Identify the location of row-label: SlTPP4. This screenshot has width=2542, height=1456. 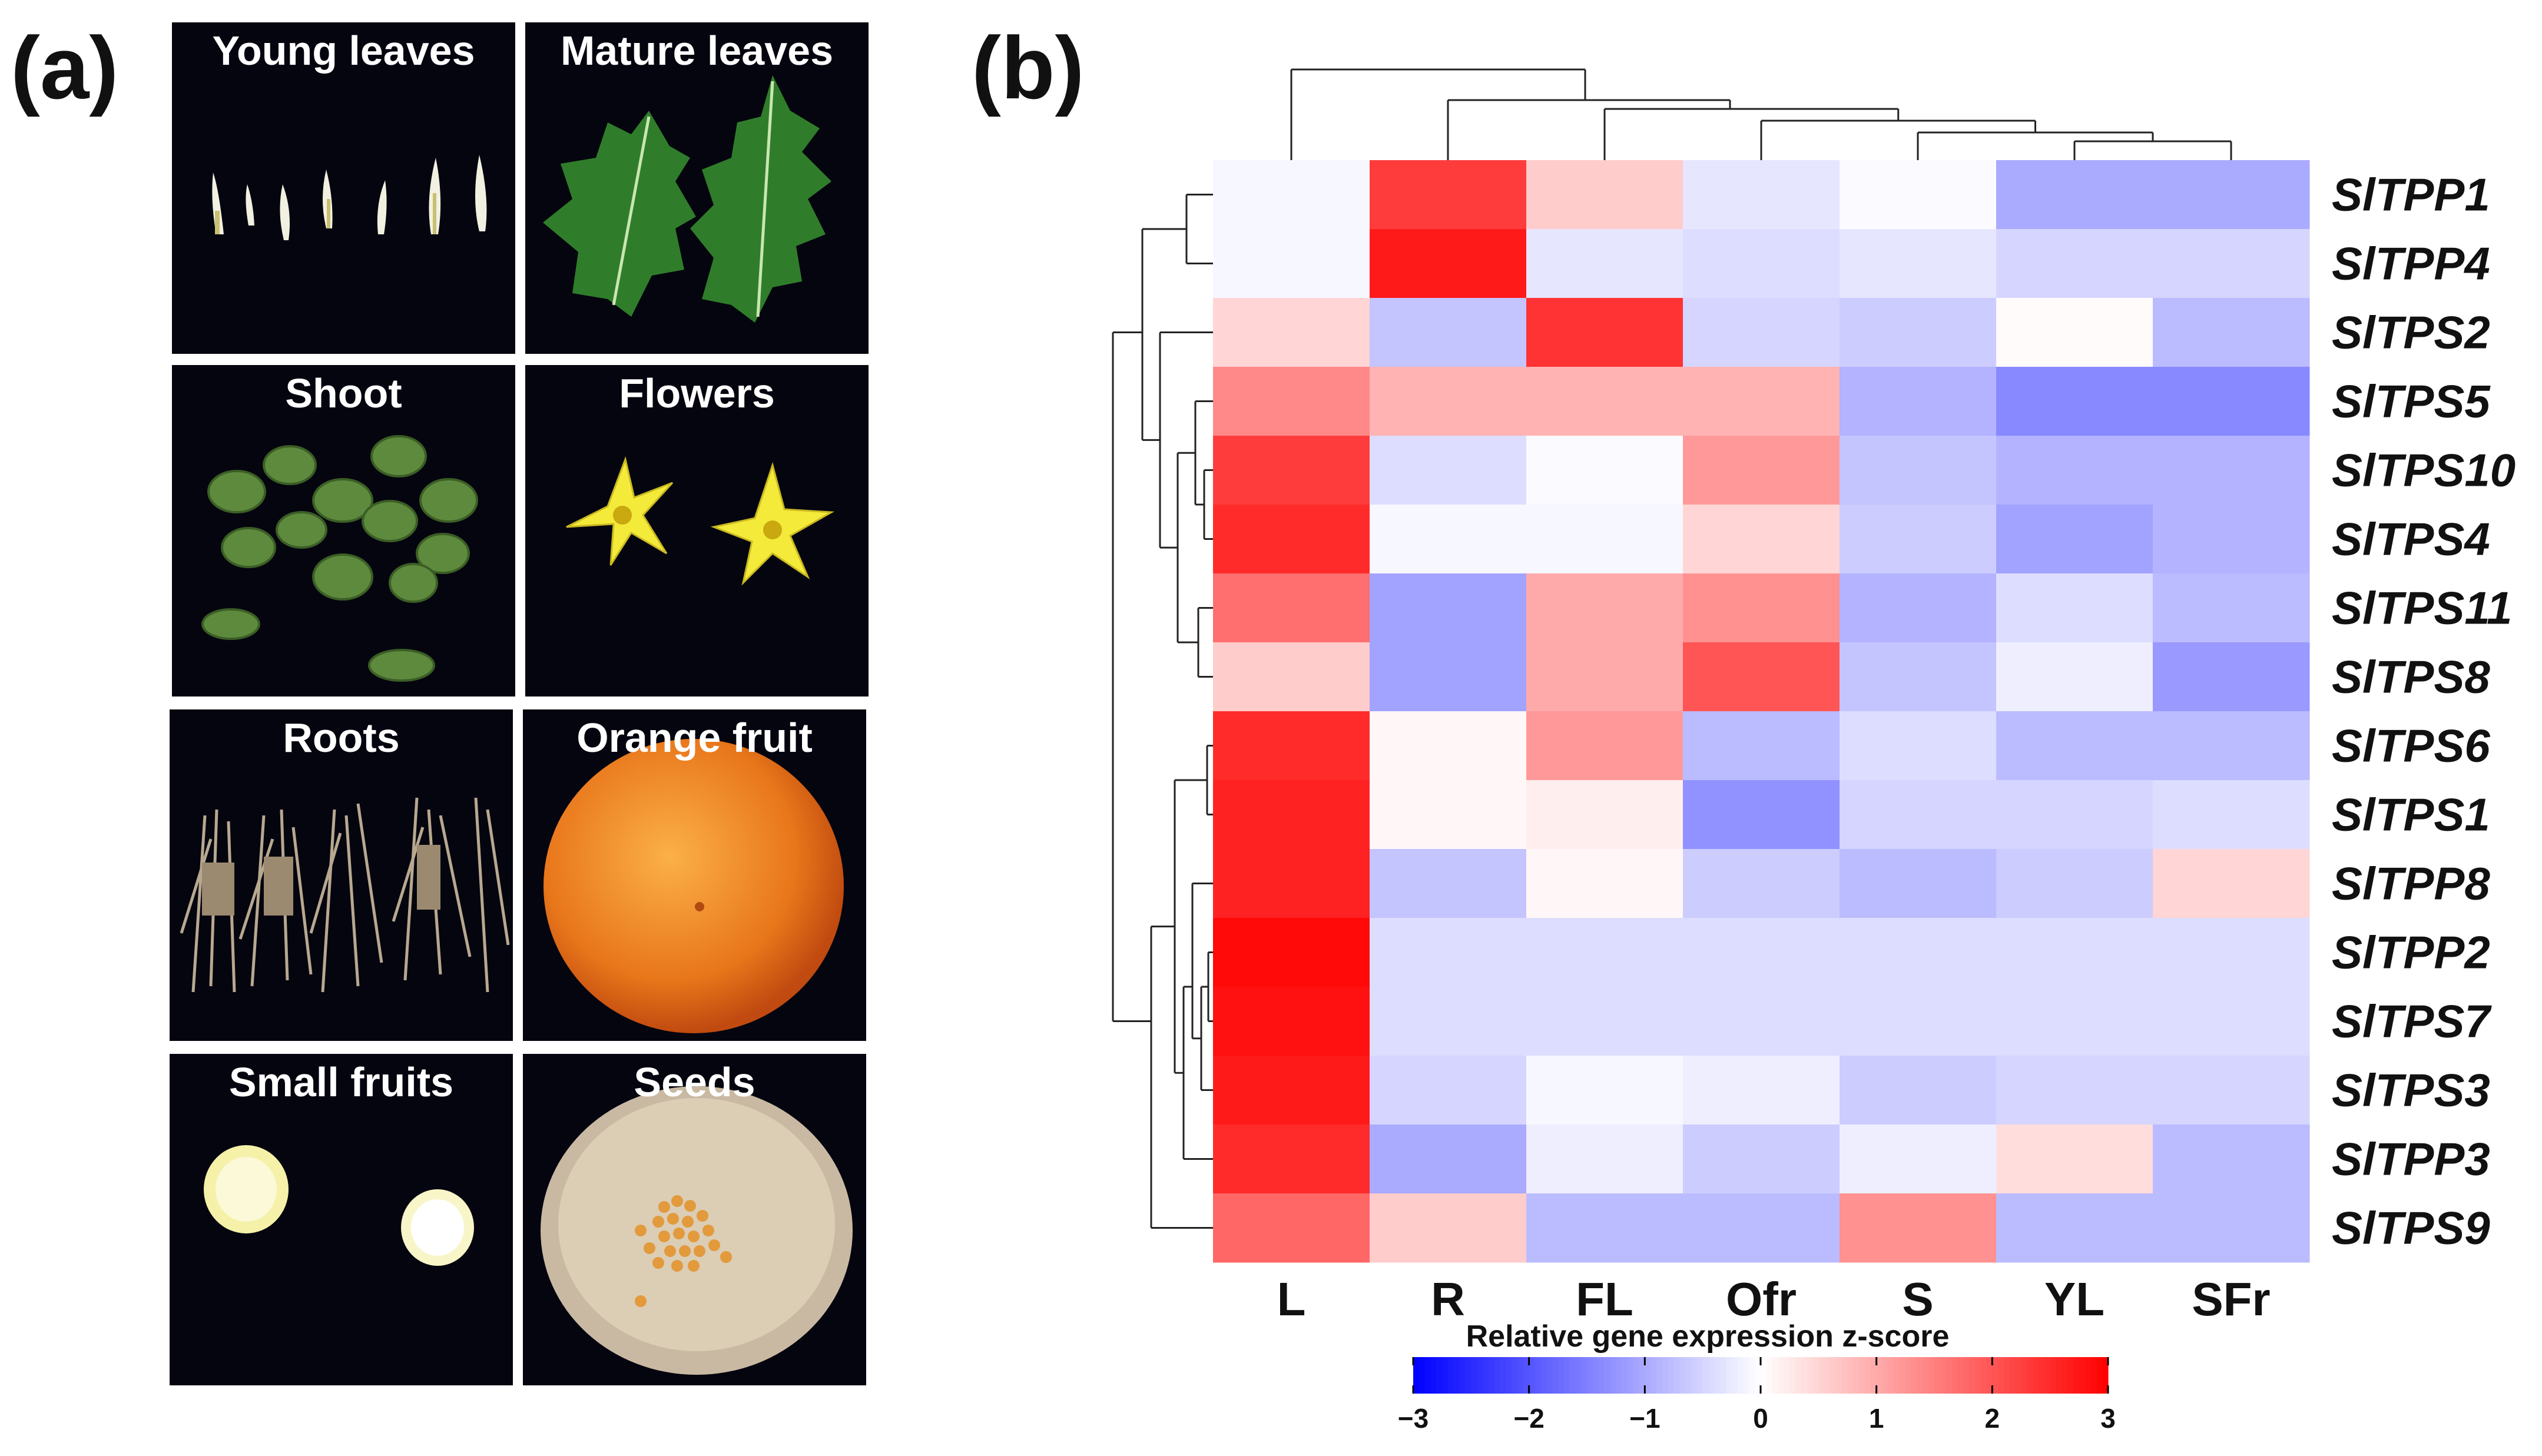
(2411, 264).